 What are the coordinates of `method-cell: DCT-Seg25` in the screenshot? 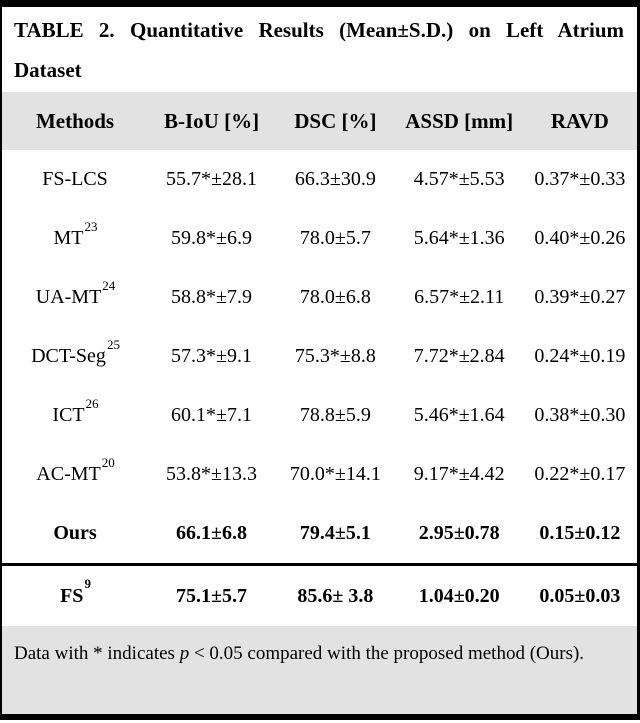 It's located at (75, 356).